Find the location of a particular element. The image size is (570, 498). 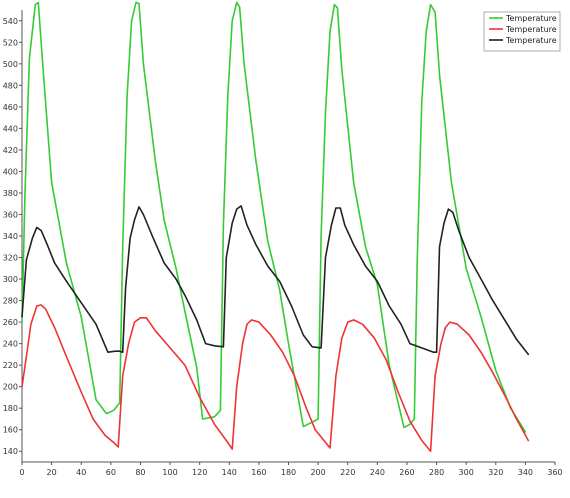

y-tick-label: 340 is located at coordinates (10, 236).